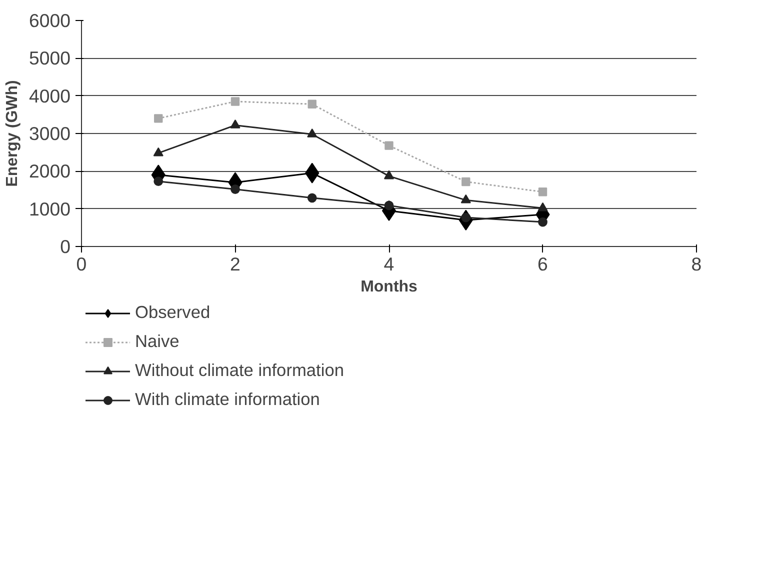 The width and height of the screenshot is (770, 586). What do you see at coordinates (49, 58) in the screenshot?
I see `y-tick-label: 5000` at bounding box center [49, 58].